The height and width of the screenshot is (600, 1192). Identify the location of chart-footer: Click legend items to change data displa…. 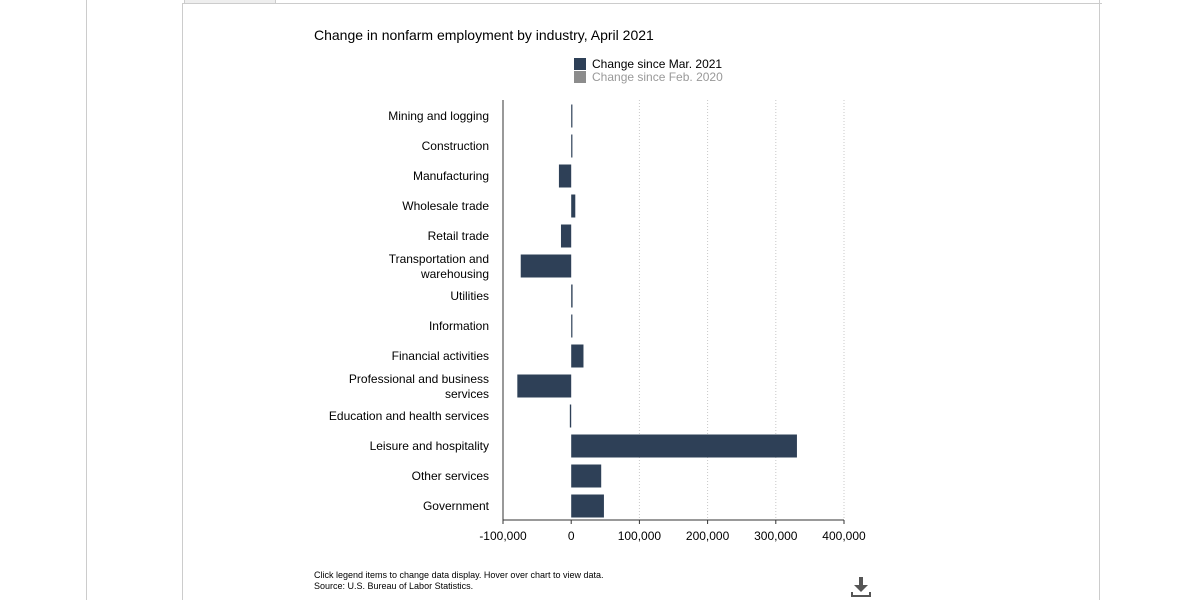
(458, 581).